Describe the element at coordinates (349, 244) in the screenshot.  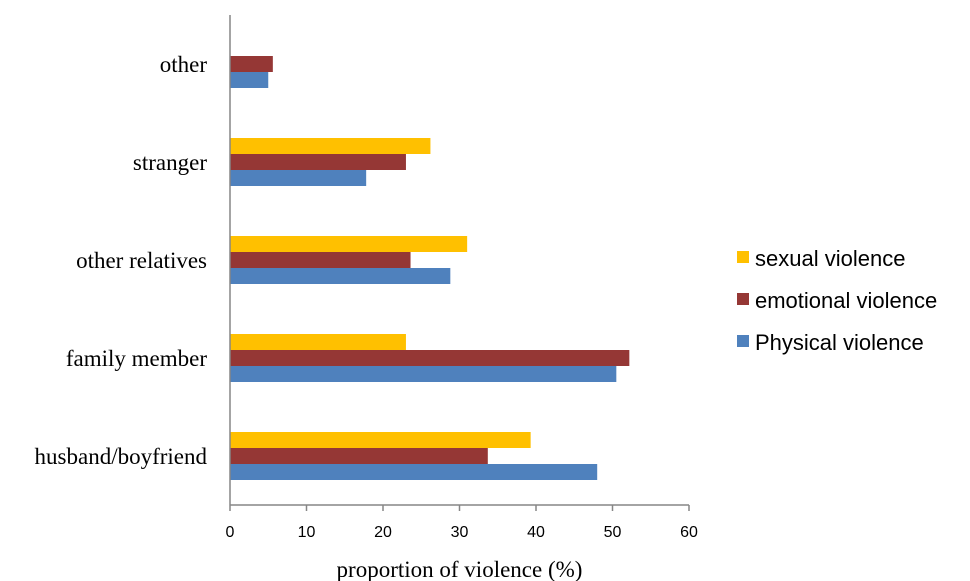
I see `bar-sexual-violence-other-relatives` at that location.